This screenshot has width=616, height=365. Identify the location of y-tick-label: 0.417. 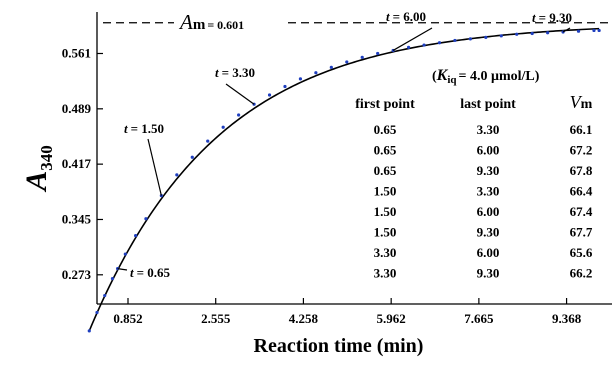
(77, 163).